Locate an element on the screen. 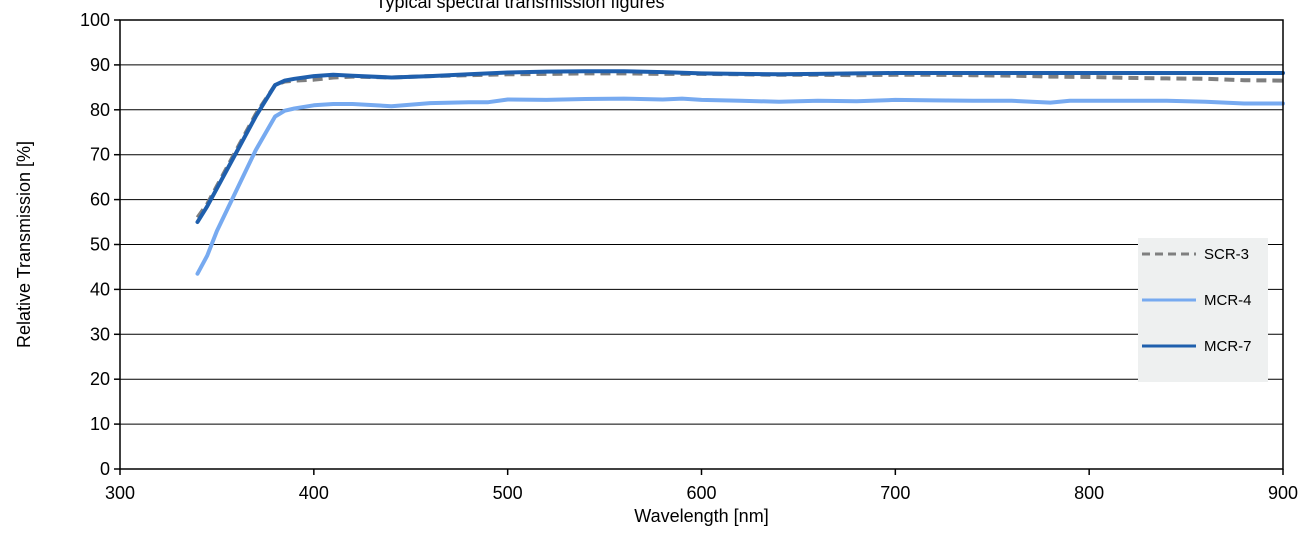 Image resolution: width=1305 pixels, height=536 pixels. y-tick-label: 50 is located at coordinates (100, 245).